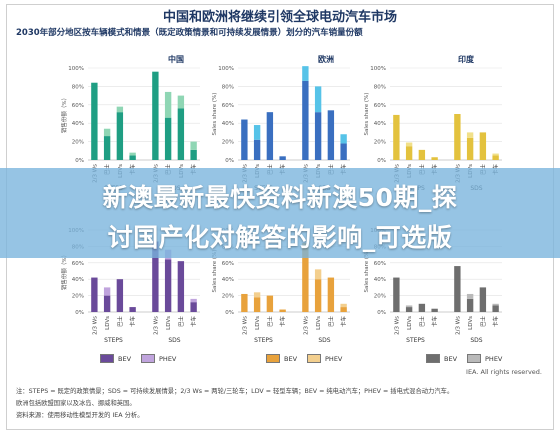 This screenshot has width=560, height=434. What do you see at coordinates (279, 17) in the screenshot?
I see `page-title: 中国和欧洲将继续引领全球电动汽车市场` at bounding box center [279, 17].